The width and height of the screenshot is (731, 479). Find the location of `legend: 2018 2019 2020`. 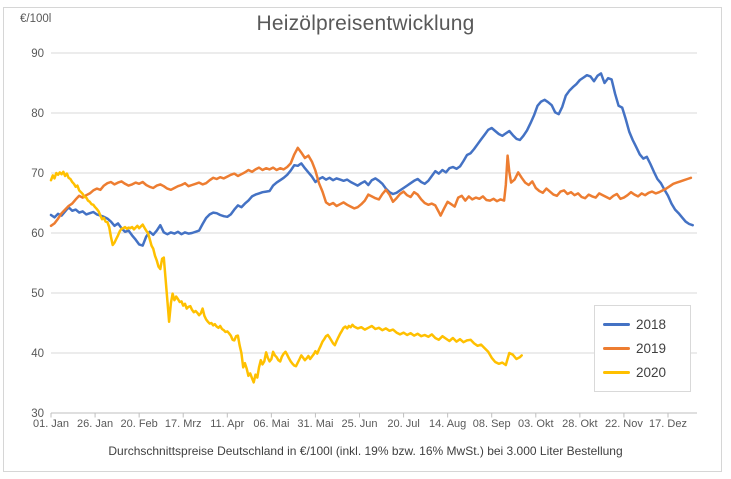

legend: 2018 2019 2020 is located at coordinates (642, 348).